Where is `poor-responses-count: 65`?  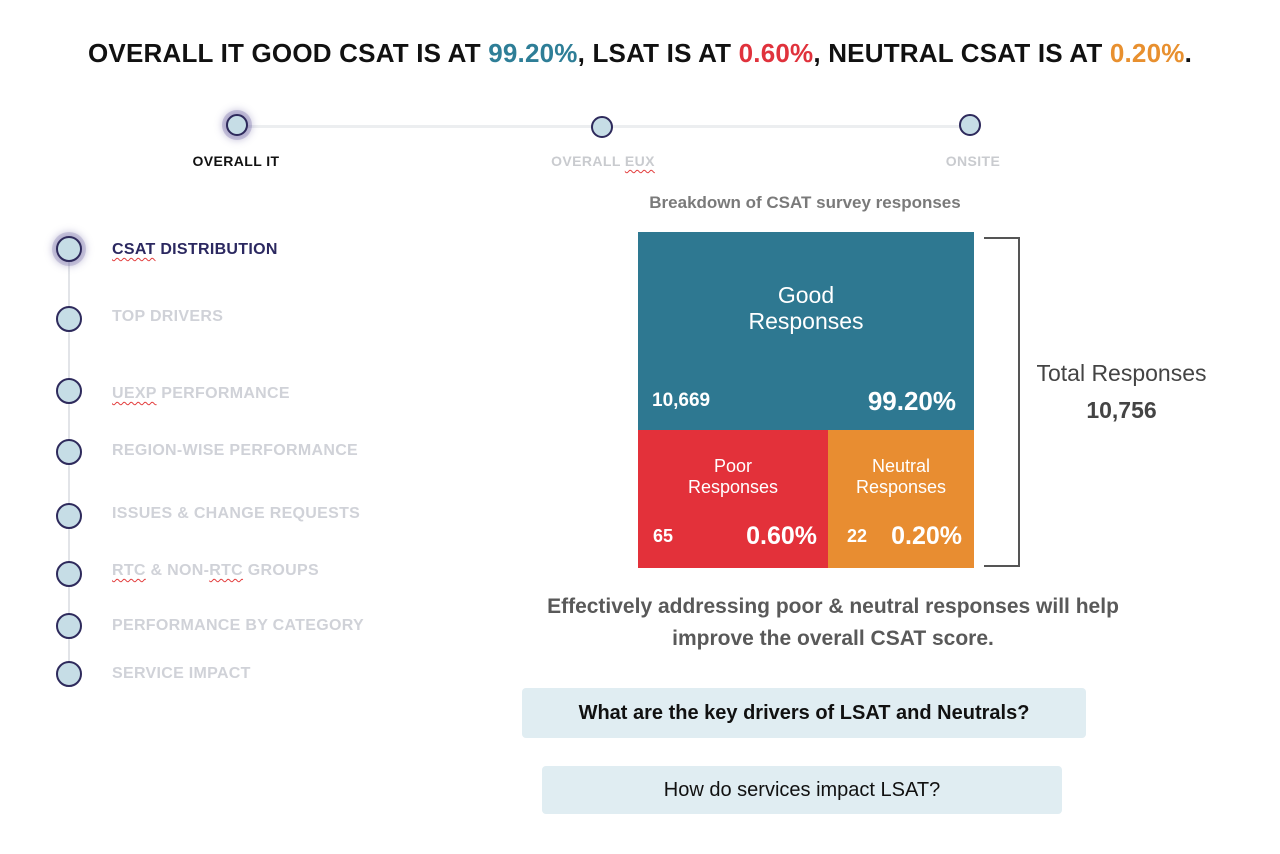
poor-responses-count: 65 is located at coordinates (663, 536).